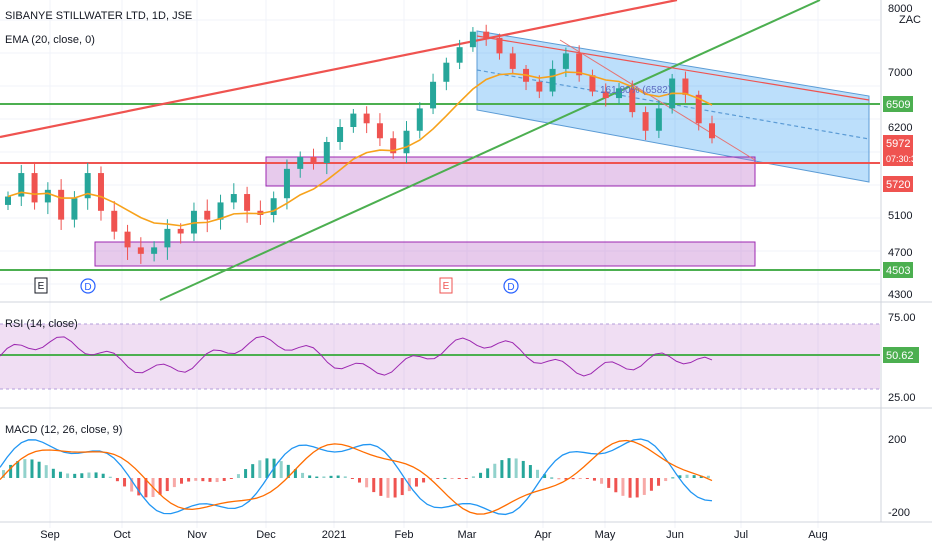 This screenshot has width=932, height=555. What do you see at coordinates (675, 535) in the screenshot?
I see `time-axis-tick: Jun` at bounding box center [675, 535].